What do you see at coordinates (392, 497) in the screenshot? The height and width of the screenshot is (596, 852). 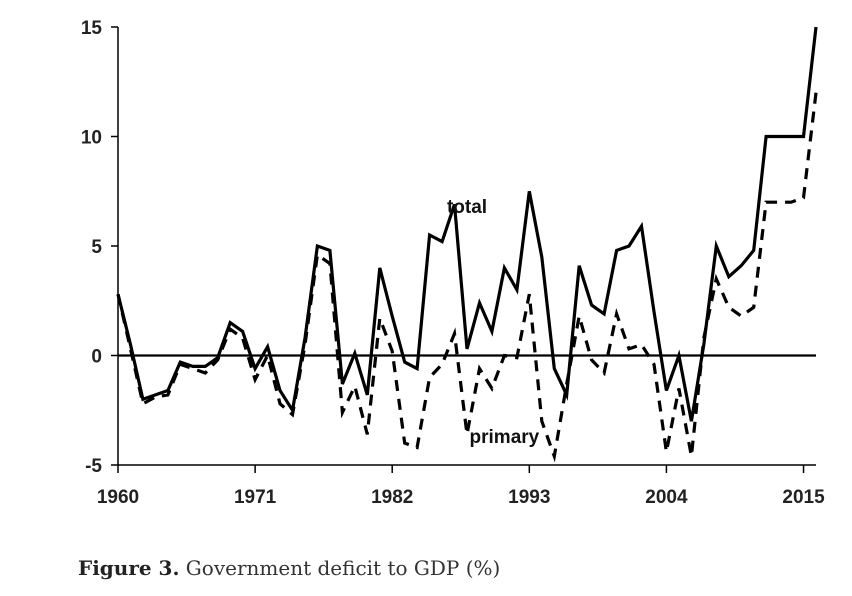 I see `x-tick-label: 1982` at bounding box center [392, 497].